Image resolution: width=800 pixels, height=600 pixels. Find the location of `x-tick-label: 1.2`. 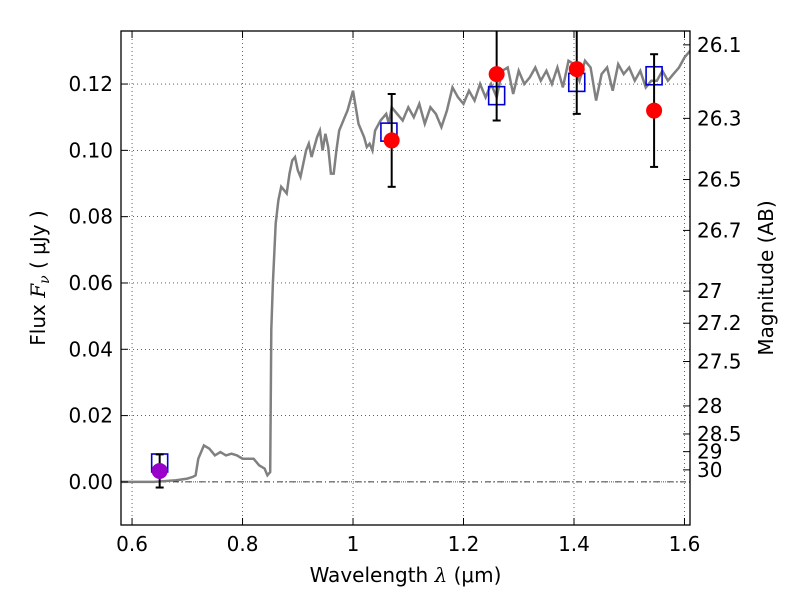

x-tick-label: 1.2 is located at coordinates (464, 544).